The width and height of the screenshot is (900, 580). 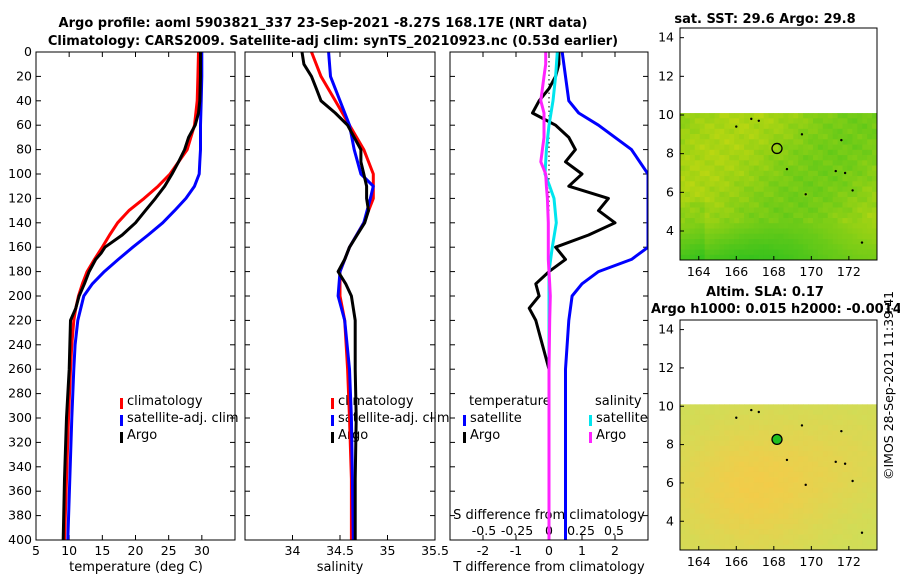 What do you see at coordinates (699, 271) in the screenshot?
I see `map-x-tick-label: 164` at bounding box center [699, 271].